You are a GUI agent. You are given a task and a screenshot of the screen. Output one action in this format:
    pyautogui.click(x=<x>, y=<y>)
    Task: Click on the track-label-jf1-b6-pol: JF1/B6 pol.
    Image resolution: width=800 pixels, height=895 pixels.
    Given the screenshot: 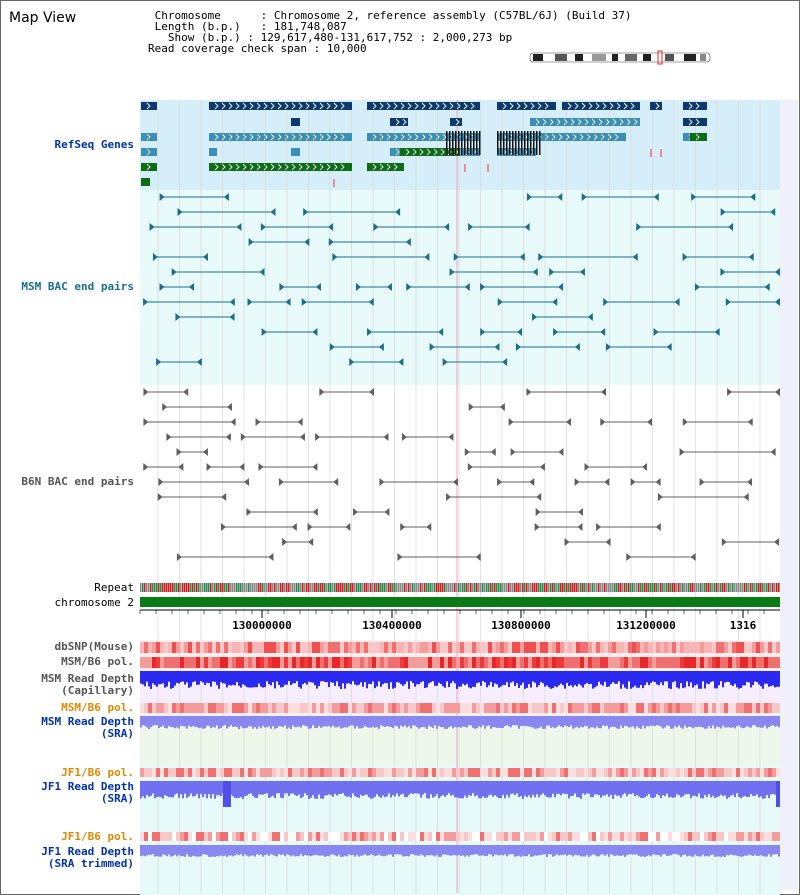 What is the action you would take?
    pyautogui.click(x=97, y=772)
    